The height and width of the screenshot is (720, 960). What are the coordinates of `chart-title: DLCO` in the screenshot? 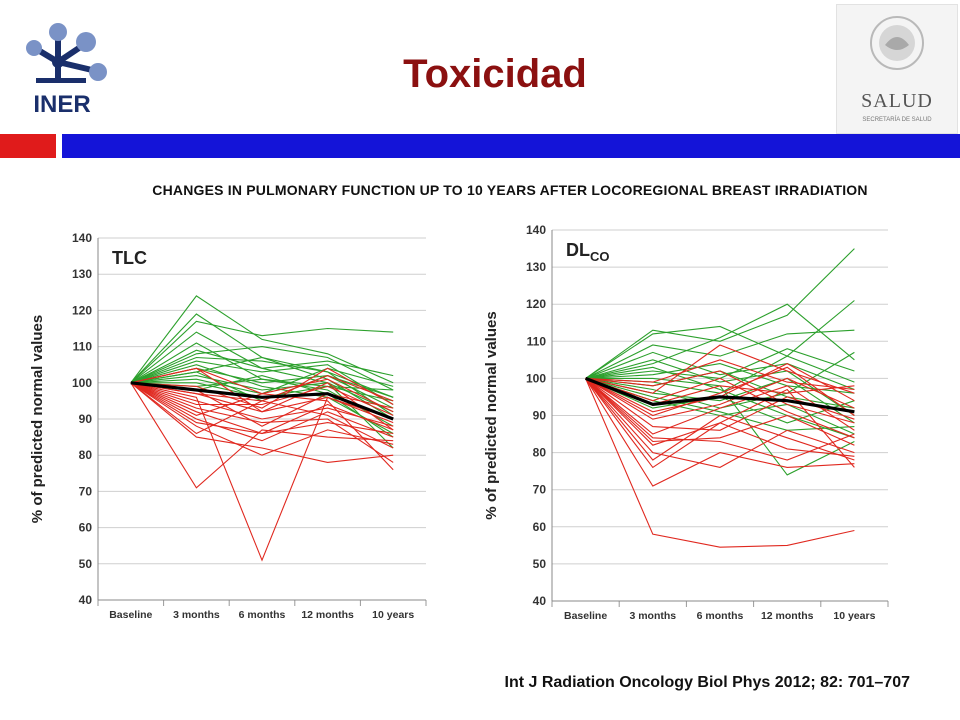 It's located at (588, 252).